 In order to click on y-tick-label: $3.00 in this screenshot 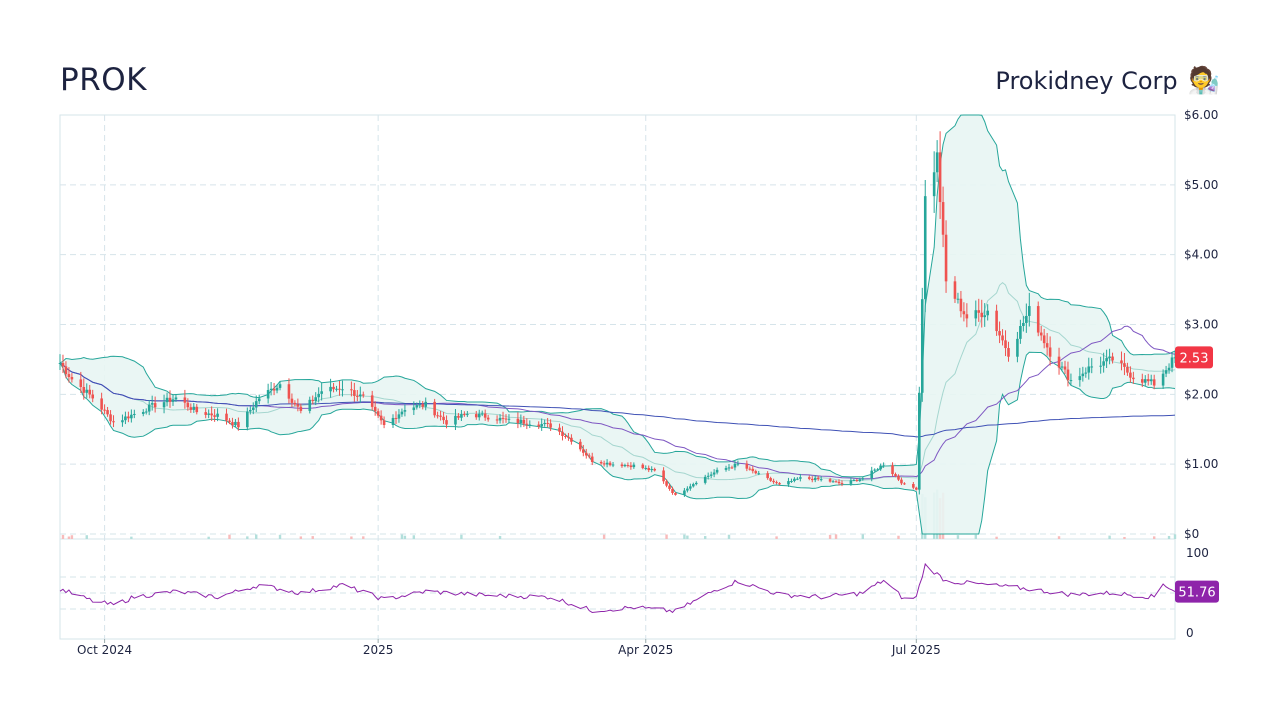, I will do `click(1201, 325)`.